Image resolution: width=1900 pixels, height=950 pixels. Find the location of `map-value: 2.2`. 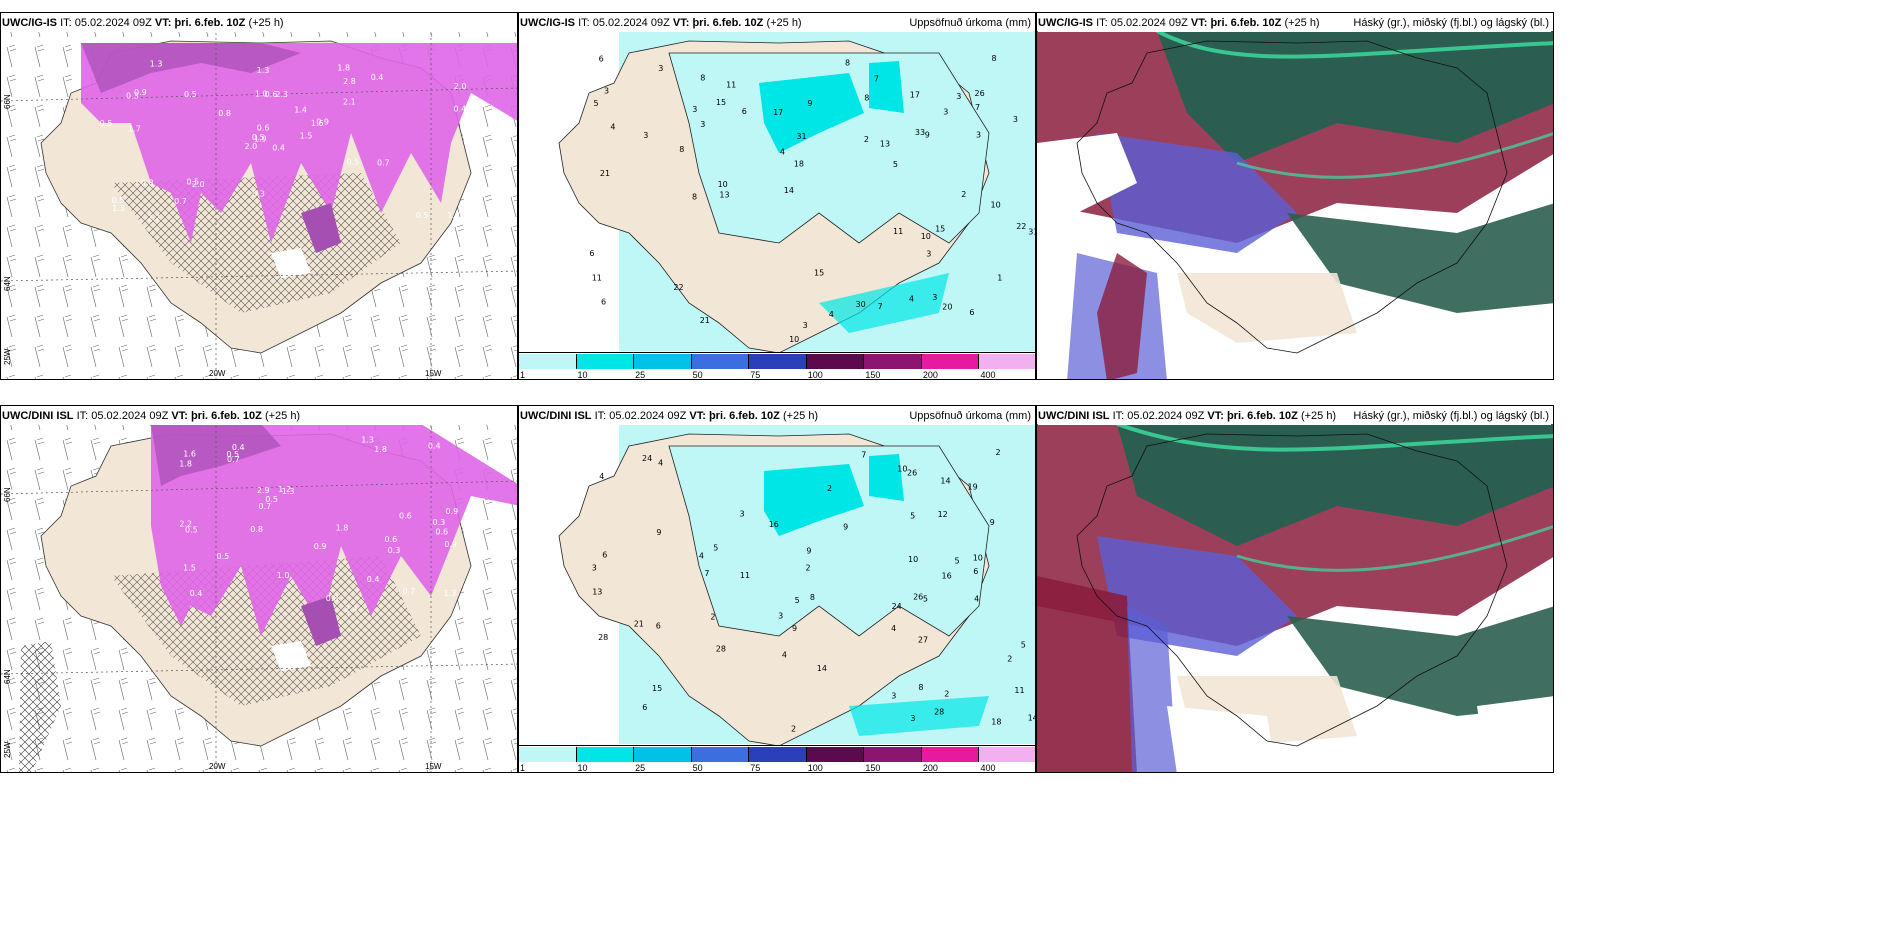

map-value: 2.2 is located at coordinates (185, 524).